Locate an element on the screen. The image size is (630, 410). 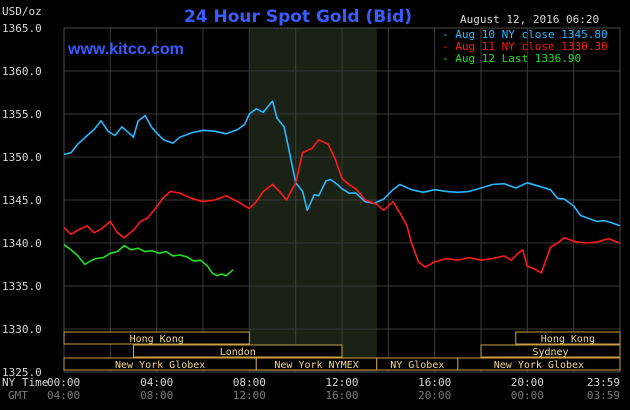
y-tick-label: 1355.0 is located at coordinates (22, 114).